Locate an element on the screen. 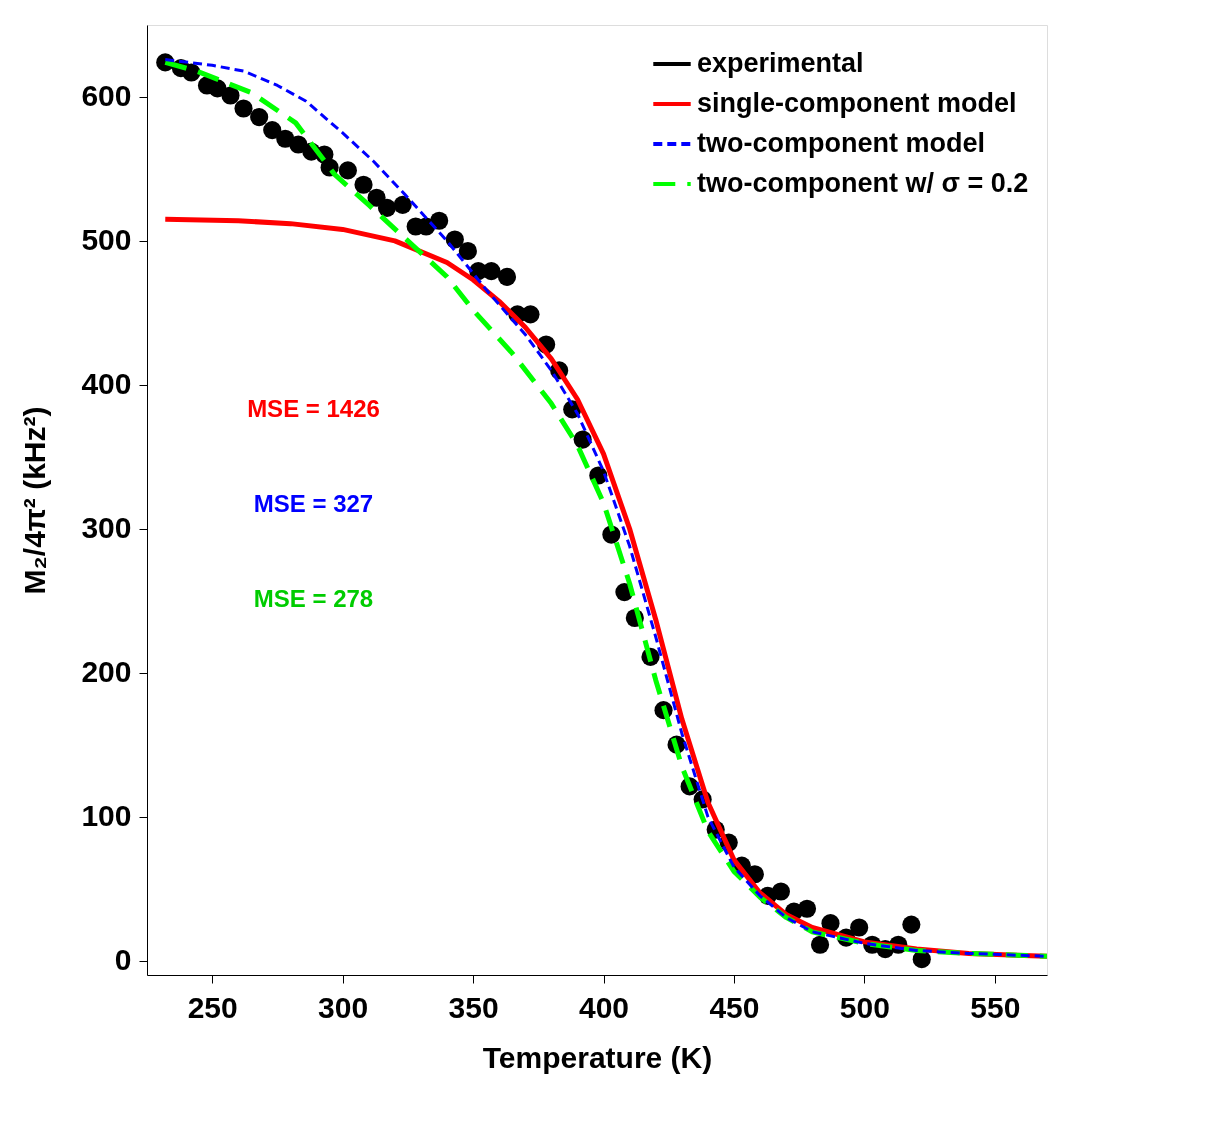 The height and width of the screenshot is (1128, 1224). y-tick-label: 200 is located at coordinates (106, 672).